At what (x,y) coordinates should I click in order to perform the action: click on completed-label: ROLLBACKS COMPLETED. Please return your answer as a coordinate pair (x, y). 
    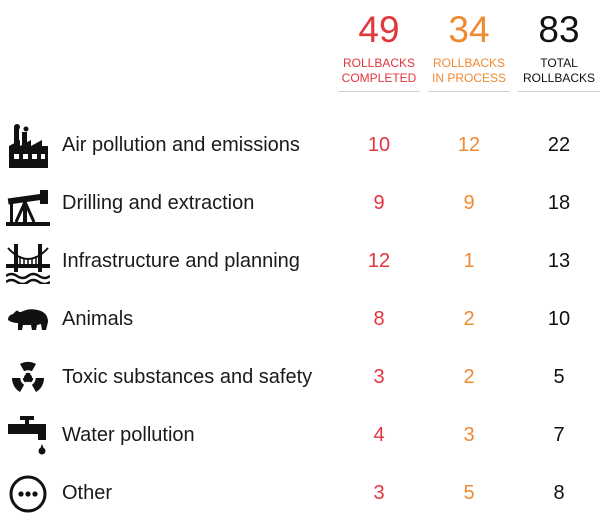
    Looking at the image, I should click on (379, 71).